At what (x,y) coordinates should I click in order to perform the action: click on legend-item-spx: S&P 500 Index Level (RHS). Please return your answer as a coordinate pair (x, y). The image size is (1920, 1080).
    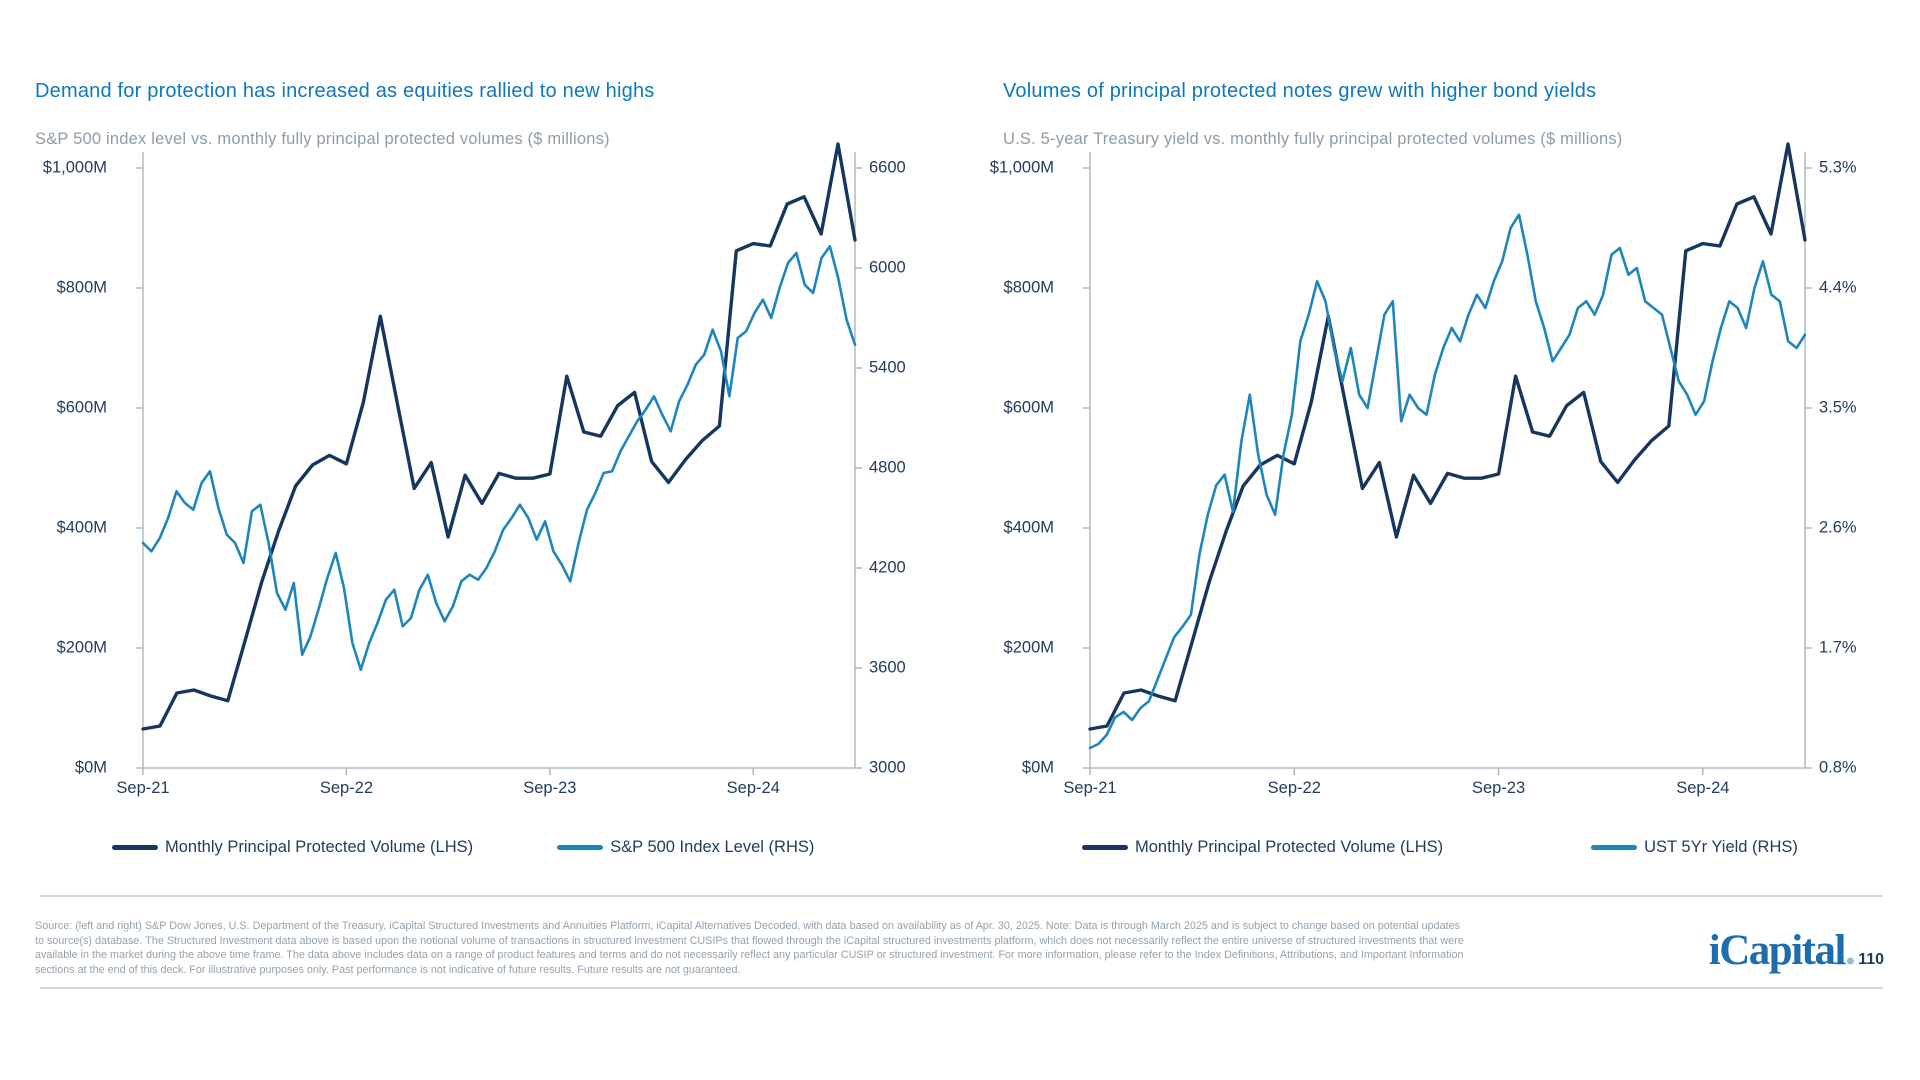
    Looking at the image, I should click on (685, 847).